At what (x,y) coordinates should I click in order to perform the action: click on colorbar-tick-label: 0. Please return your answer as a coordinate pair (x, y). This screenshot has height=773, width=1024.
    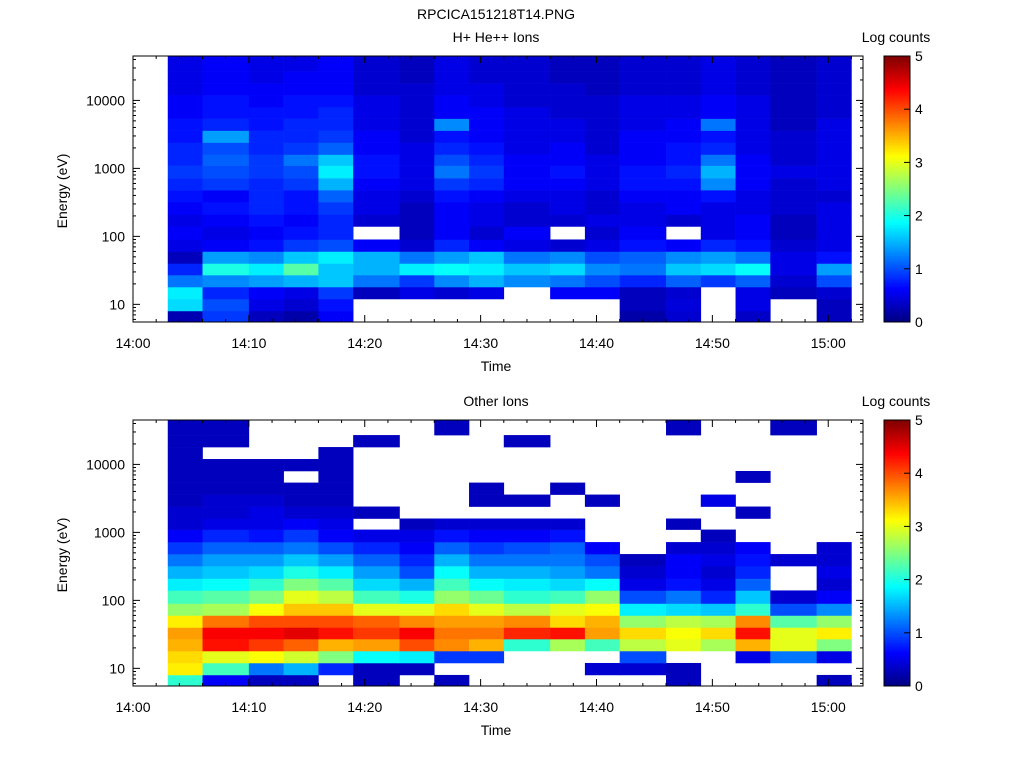
    Looking at the image, I should click on (919, 322).